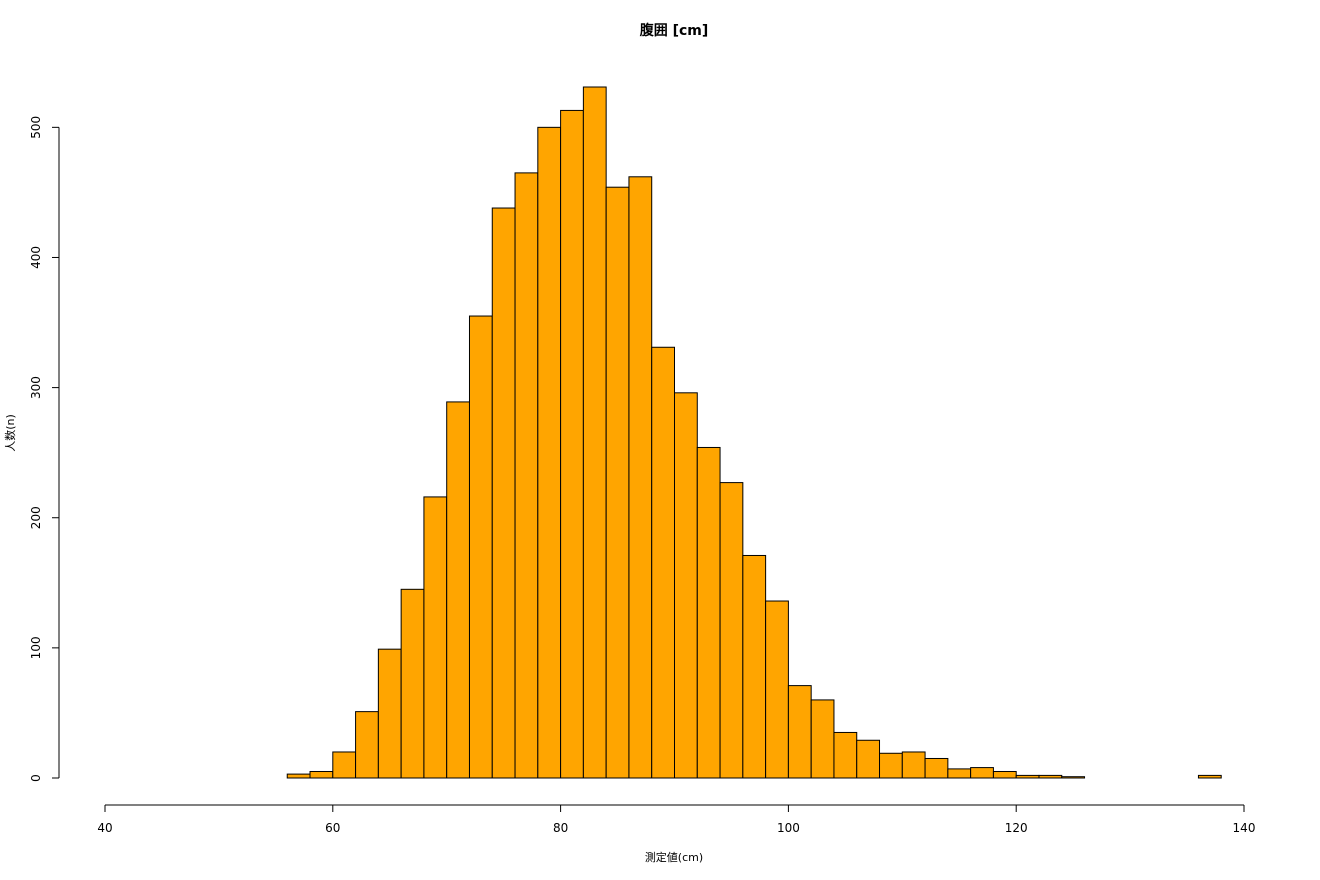 This screenshot has width=1320, height=880. What do you see at coordinates (1244, 828) in the screenshot?
I see `x-tick-label: 140` at bounding box center [1244, 828].